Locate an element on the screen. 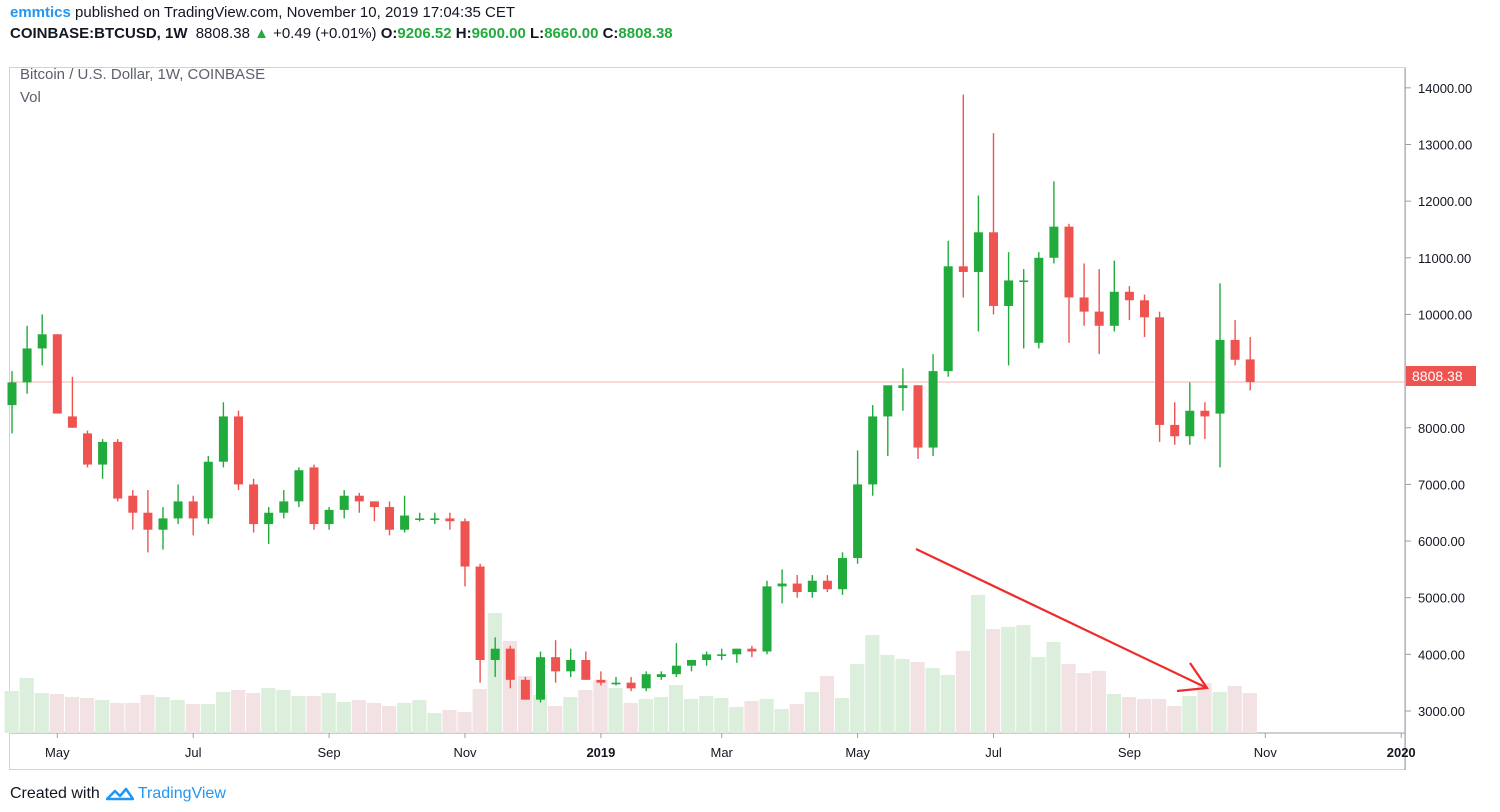  close-label: C: is located at coordinates (610, 33).